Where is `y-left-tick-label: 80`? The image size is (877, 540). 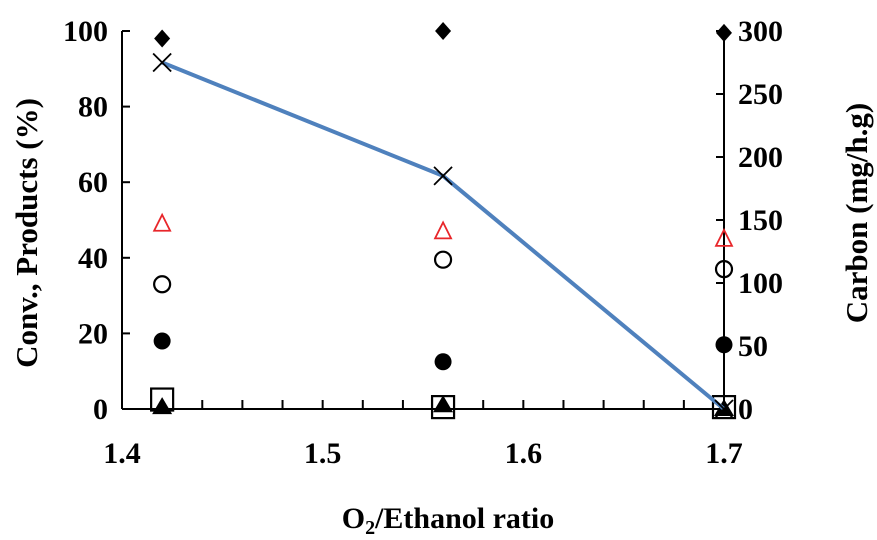 y-left-tick-label: 80 is located at coordinates (93, 107).